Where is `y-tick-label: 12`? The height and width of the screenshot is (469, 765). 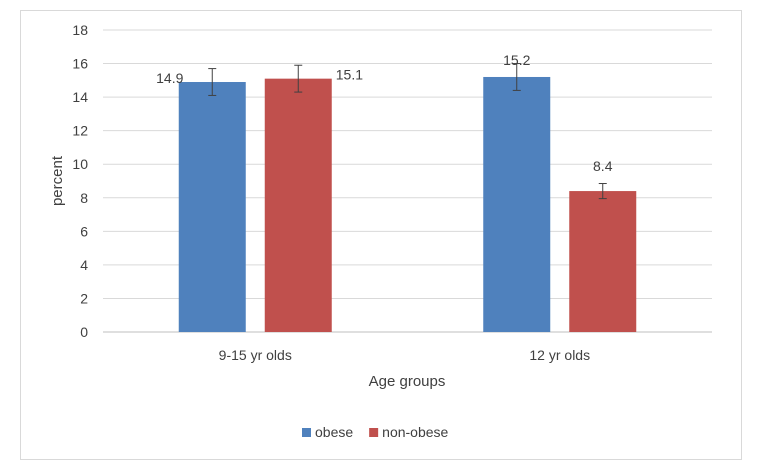
y-tick-label: 12 is located at coordinates (80, 131).